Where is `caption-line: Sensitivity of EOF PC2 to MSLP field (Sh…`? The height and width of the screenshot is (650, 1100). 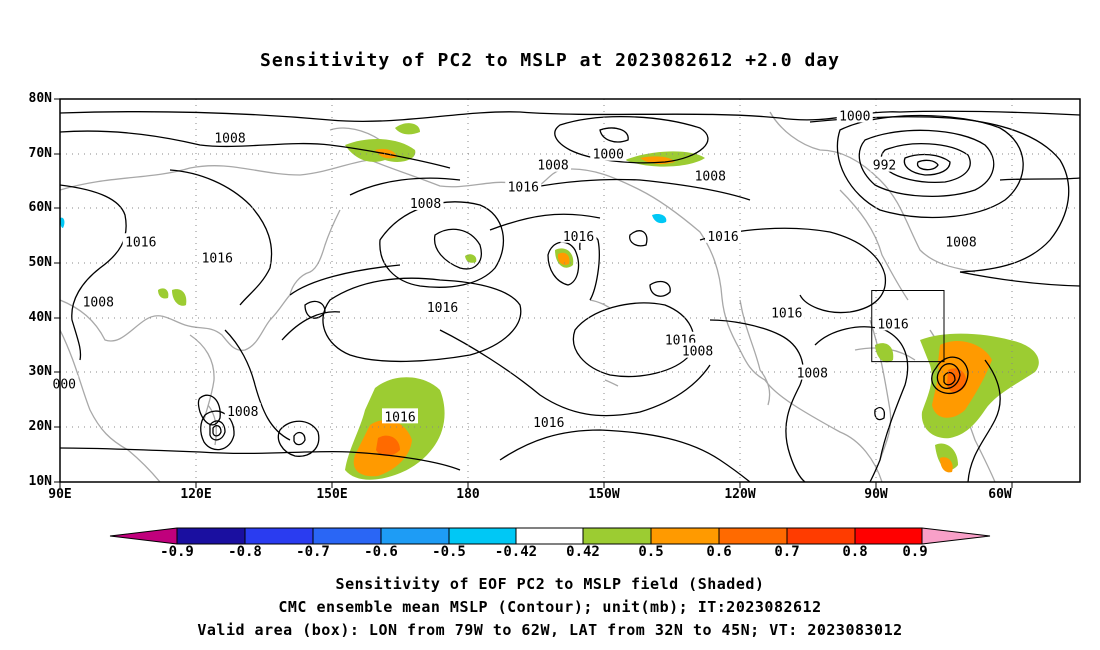 caption-line: Sensitivity of EOF PC2 to MSLP field (Sh… is located at coordinates (550, 584).